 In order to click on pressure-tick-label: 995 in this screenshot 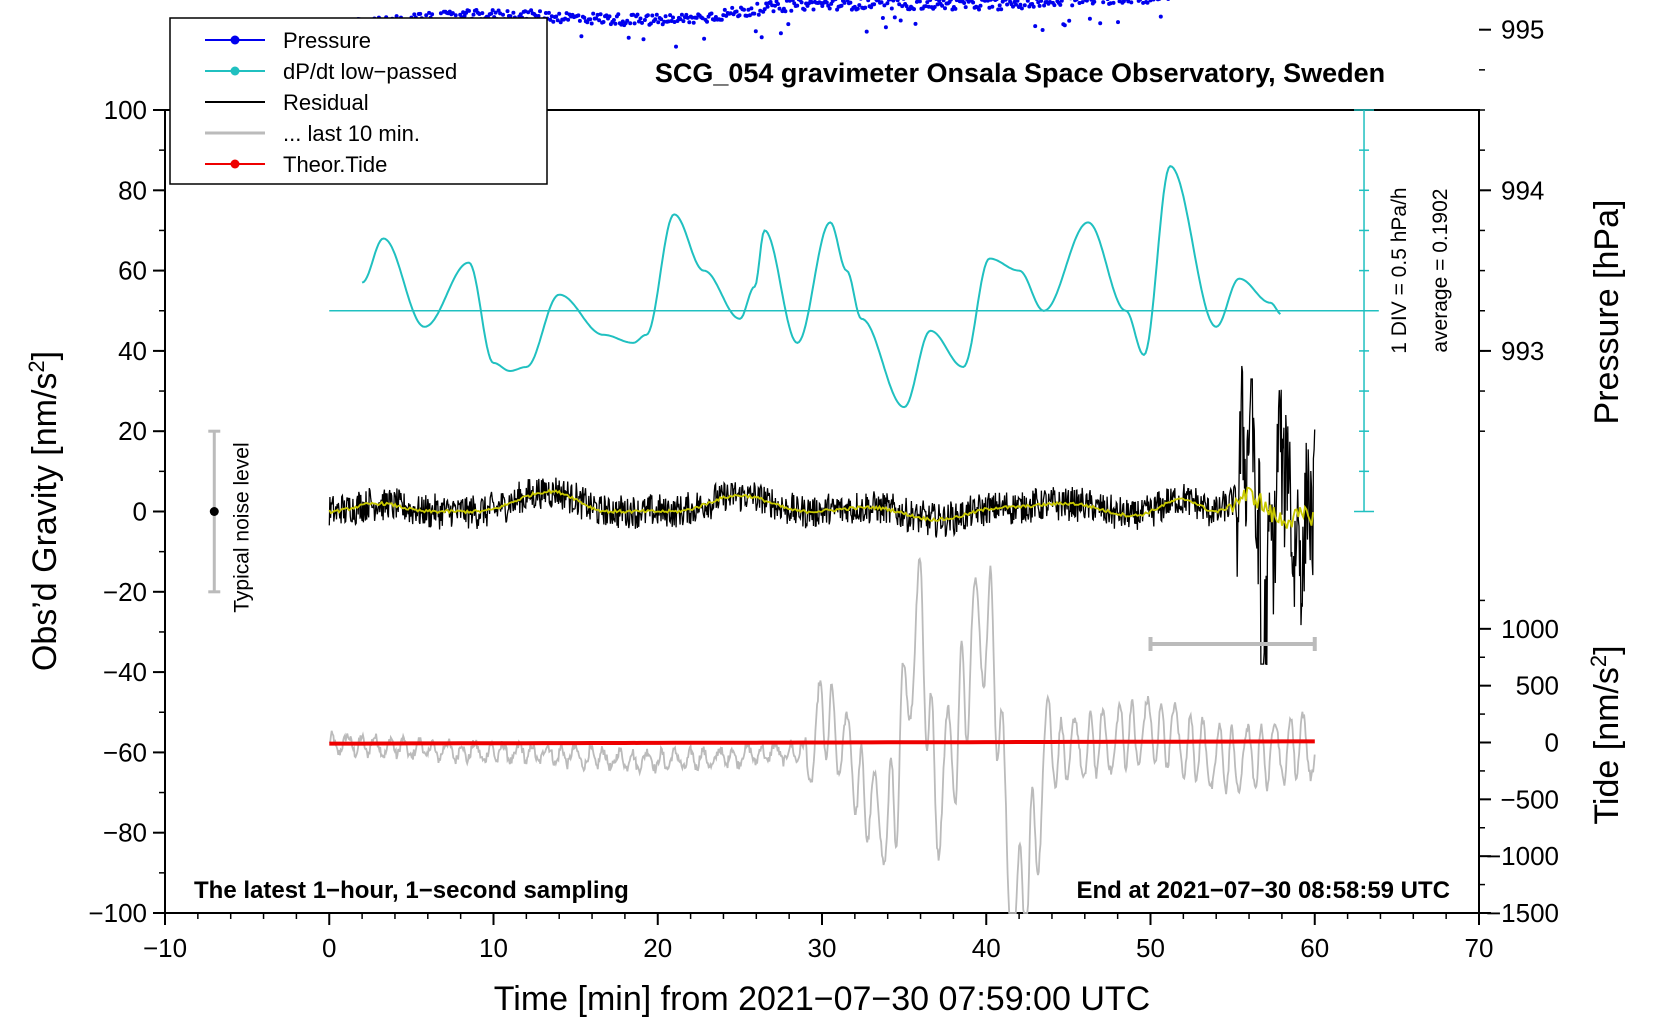, I will do `click(1522, 30)`.